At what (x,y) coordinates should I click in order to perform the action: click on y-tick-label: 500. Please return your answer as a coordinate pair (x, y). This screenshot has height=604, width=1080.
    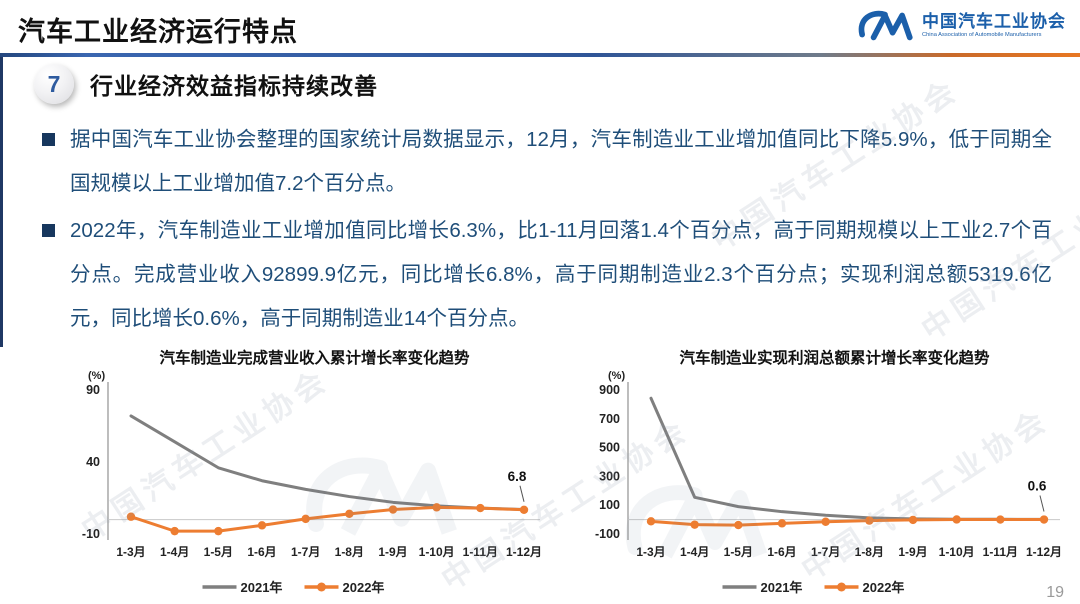
    Looking at the image, I should click on (609, 448).